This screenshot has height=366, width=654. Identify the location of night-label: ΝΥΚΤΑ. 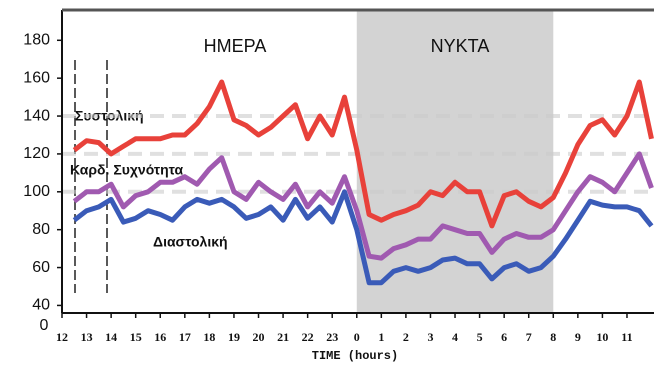
(460, 46).